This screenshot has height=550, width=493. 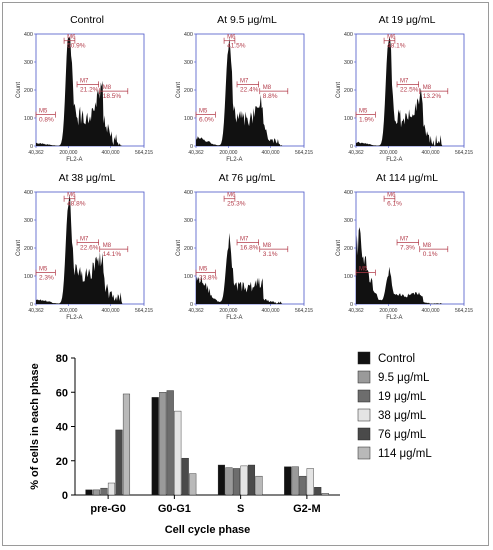 I want to click on gate-percent: 8.8%, so click(x=270, y=96).